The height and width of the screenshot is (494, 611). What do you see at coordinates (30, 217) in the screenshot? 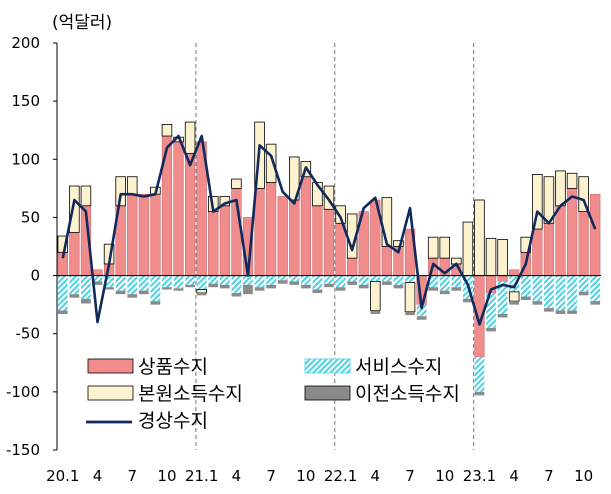
I see `y-tick-label: 50` at bounding box center [30, 217].